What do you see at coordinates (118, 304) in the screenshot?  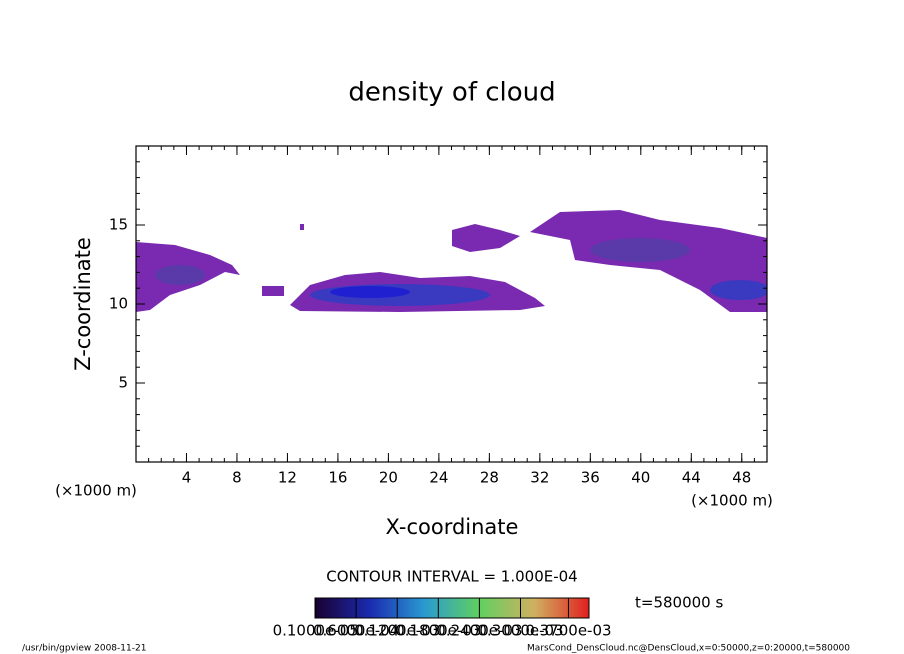 I see `y-tick-label: 10` at bounding box center [118, 304].